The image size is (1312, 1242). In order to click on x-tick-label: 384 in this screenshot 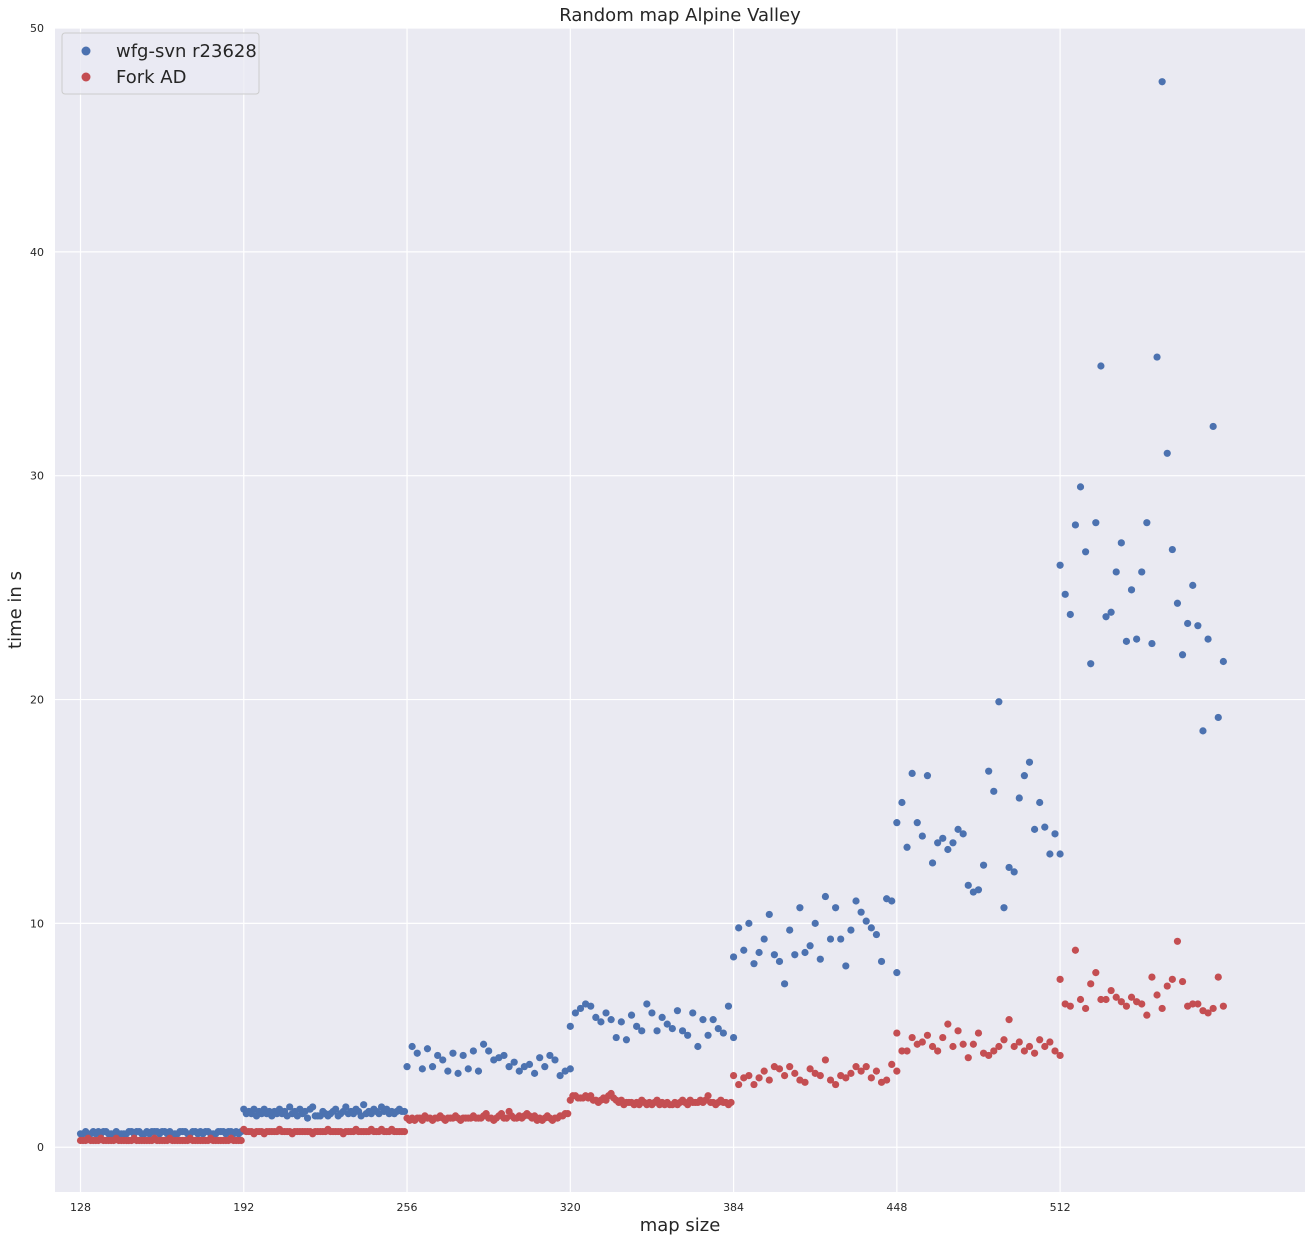, I will do `click(733, 1207)`.